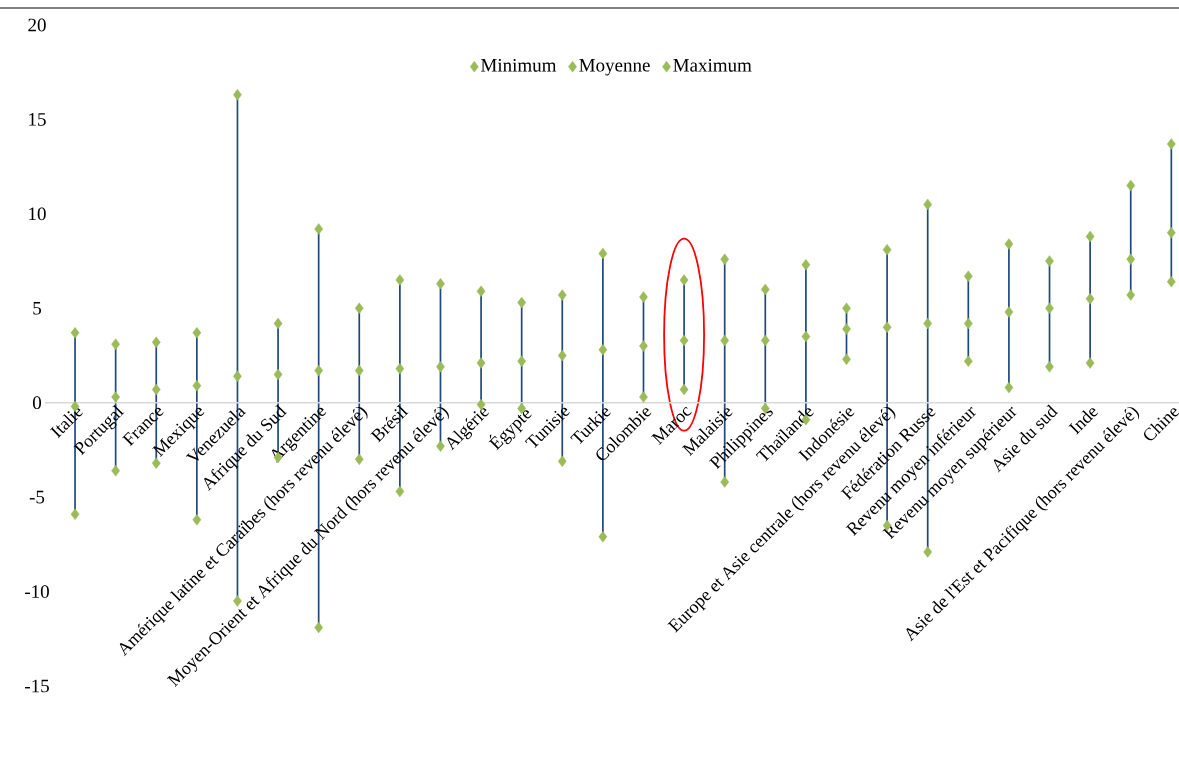 The width and height of the screenshot is (1179, 763). What do you see at coordinates (37, 25) in the screenshot?
I see `y-tick-label: 20` at bounding box center [37, 25].